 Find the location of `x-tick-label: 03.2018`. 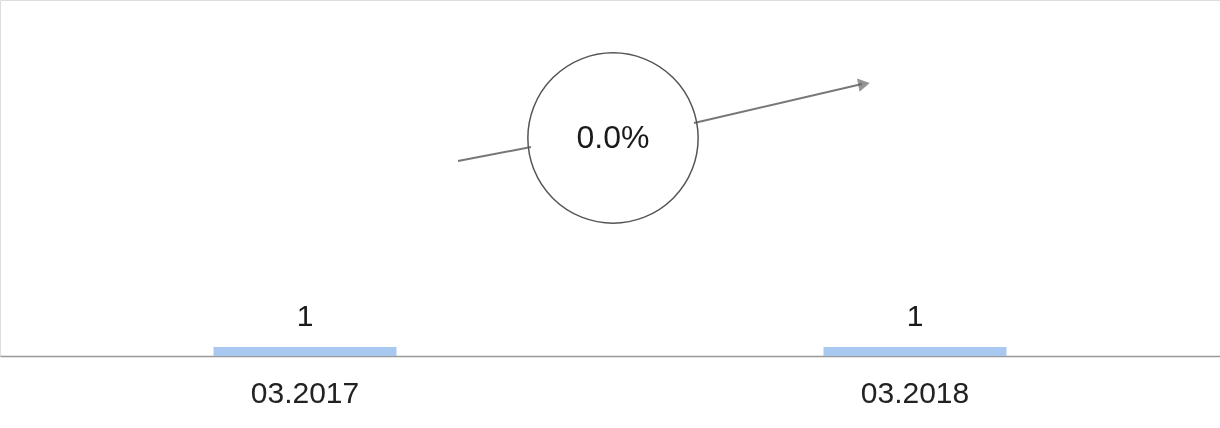

x-tick-label: 03.2018 is located at coordinates (915, 392).